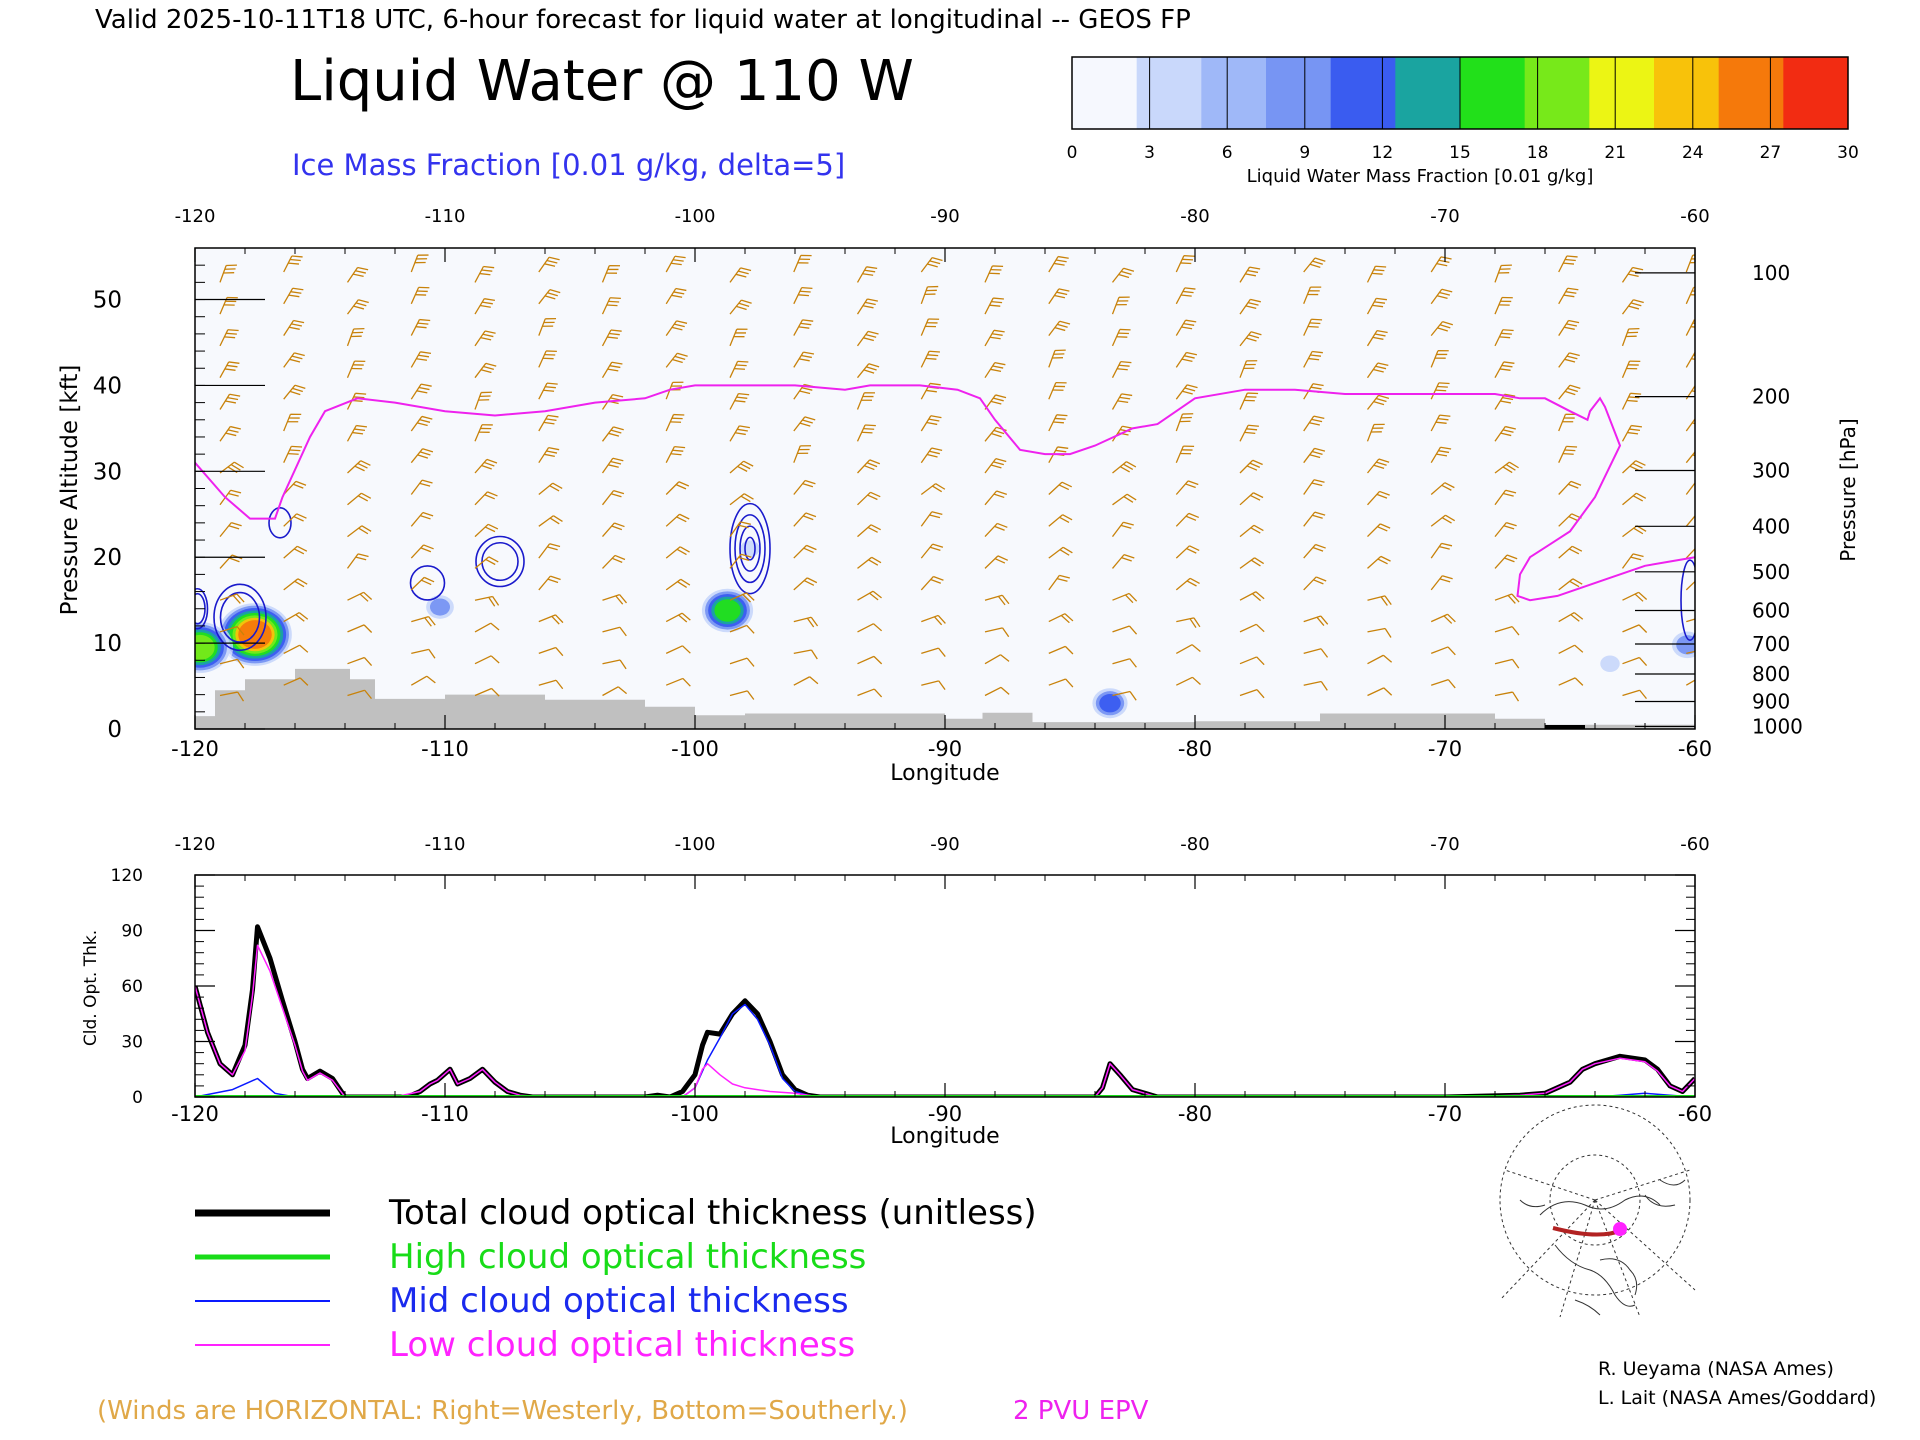 Image resolution: width=1920 pixels, height=1440 pixels. What do you see at coordinates (1615, 153) in the screenshot?
I see `colorbar-tick-label: 21` at bounding box center [1615, 153].